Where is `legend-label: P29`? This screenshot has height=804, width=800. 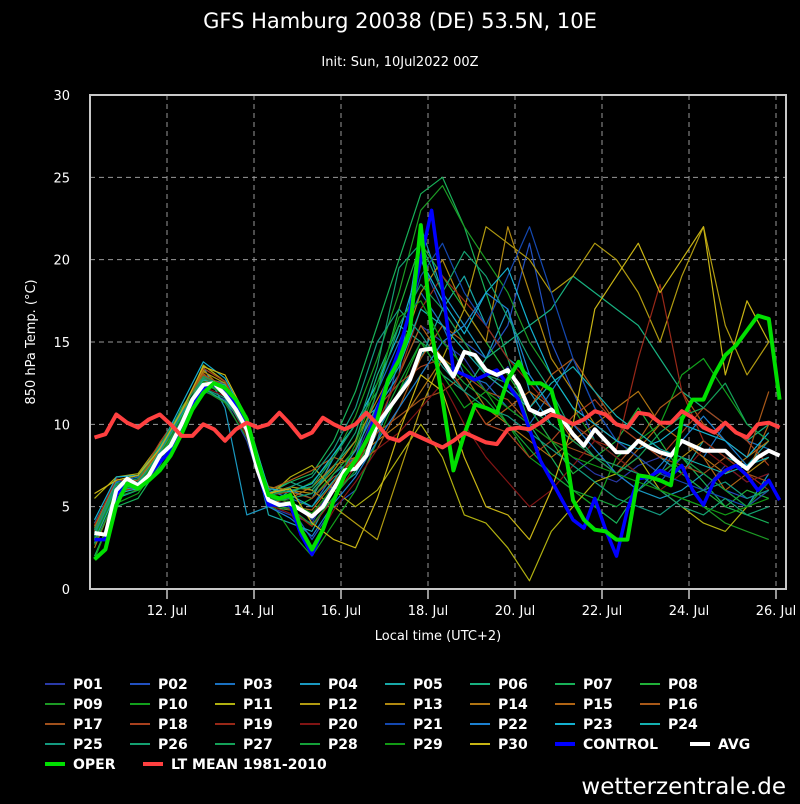
legend-label: P29 is located at coordinates (428, 745).